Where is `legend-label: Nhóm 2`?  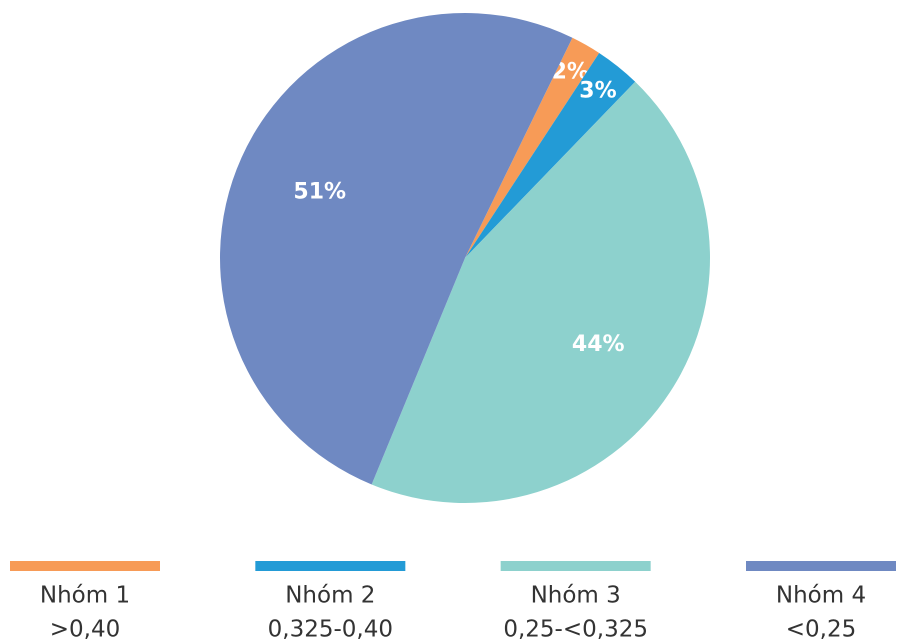 legend-label: Nhóm 2 is located at coordinates (330, 596).